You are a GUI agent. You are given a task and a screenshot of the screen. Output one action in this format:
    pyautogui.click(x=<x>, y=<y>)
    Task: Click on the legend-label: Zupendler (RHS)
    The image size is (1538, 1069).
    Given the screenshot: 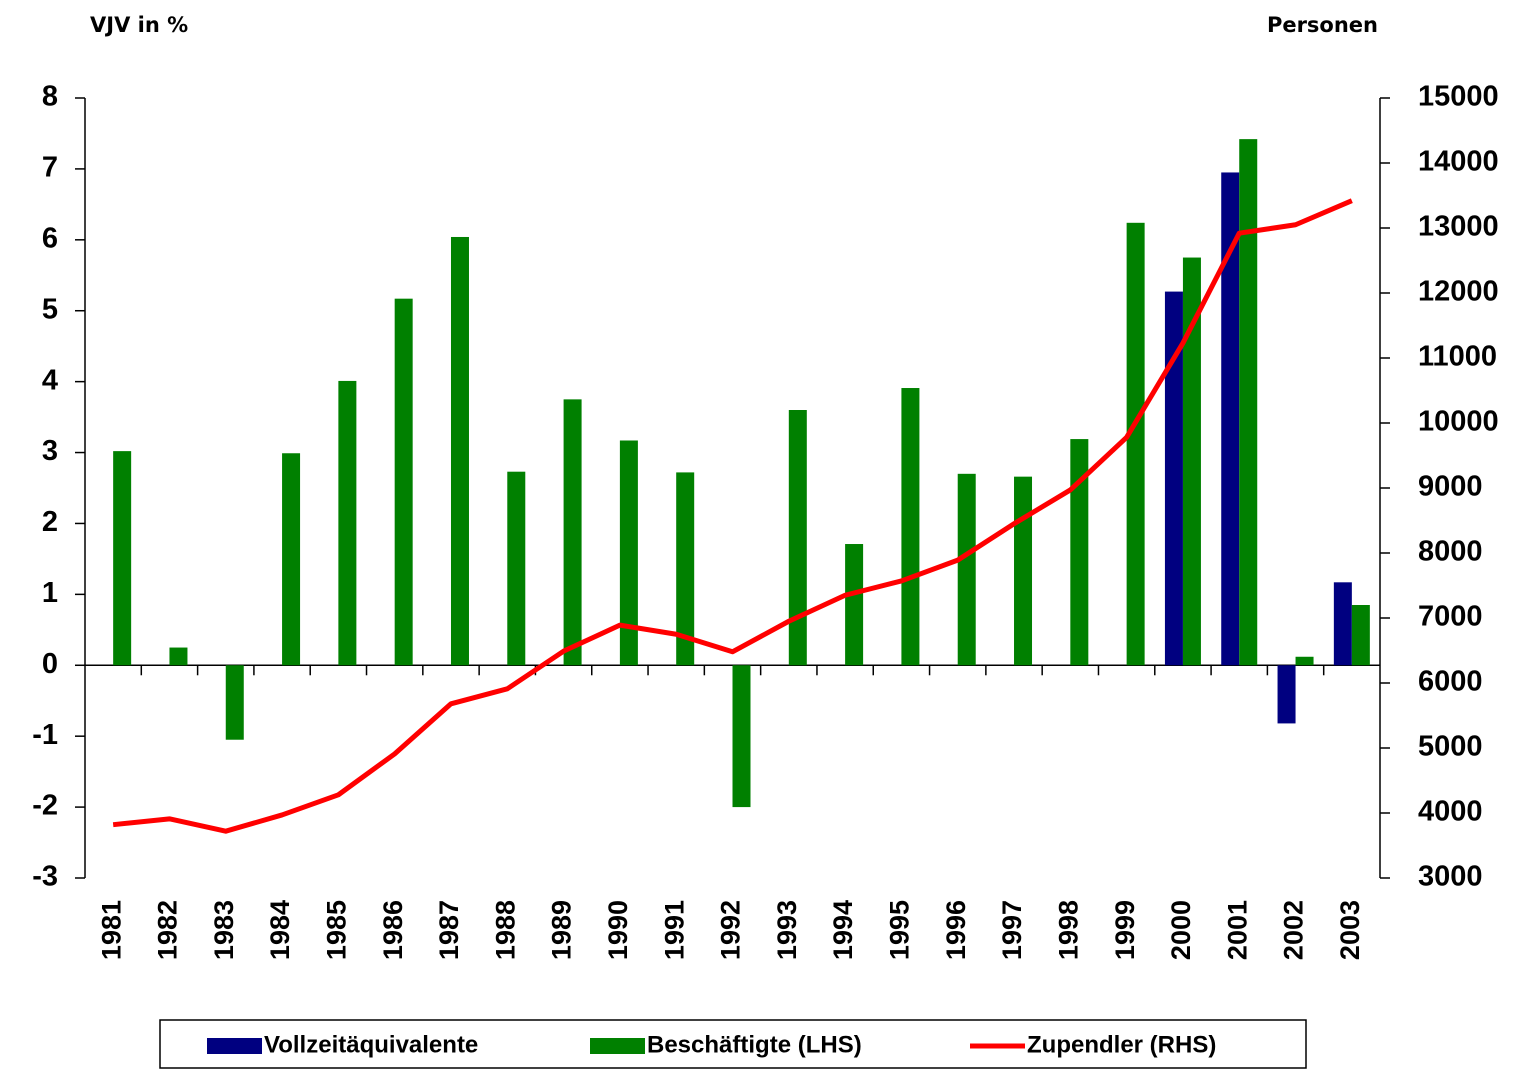 What is the action you would take?
    pyautogui.click(x=1121, y=1044)
    